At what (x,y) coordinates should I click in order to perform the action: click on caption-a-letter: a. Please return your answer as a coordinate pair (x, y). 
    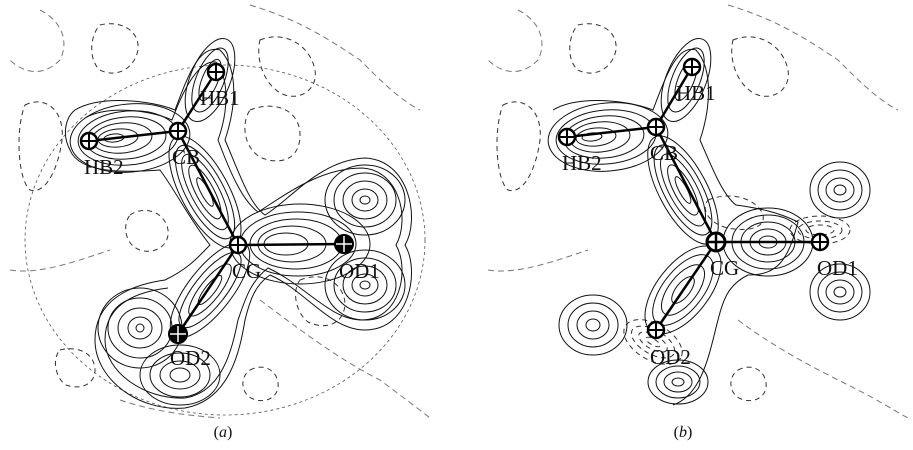
    Looking at the image, I should click on (223, 432).